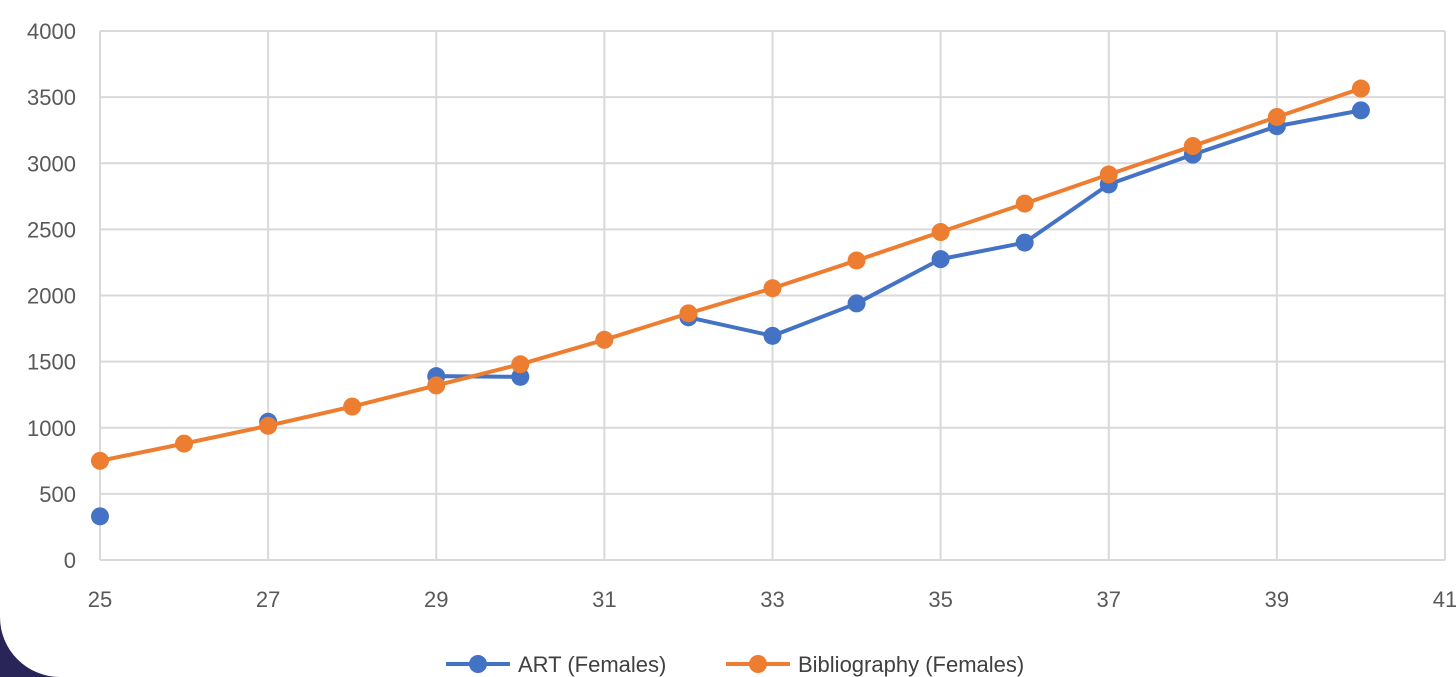 The height and width of the screenshot is (677, 1456). What do you see at coordinates (51, 428) in the screenshot?
I see `y-tick-label: 1000` at bounding box center [51, 428].